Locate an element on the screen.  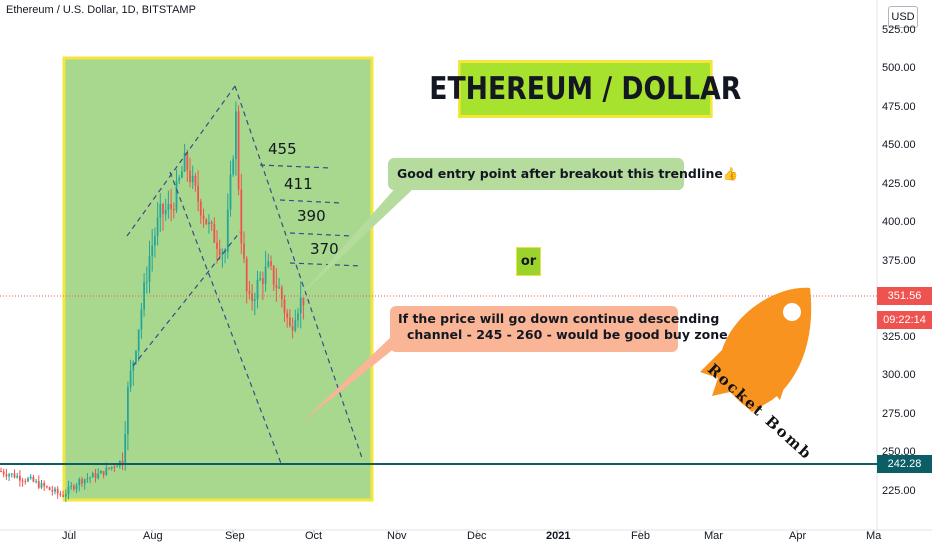
or-label: or is located at coordinates (528, 261).